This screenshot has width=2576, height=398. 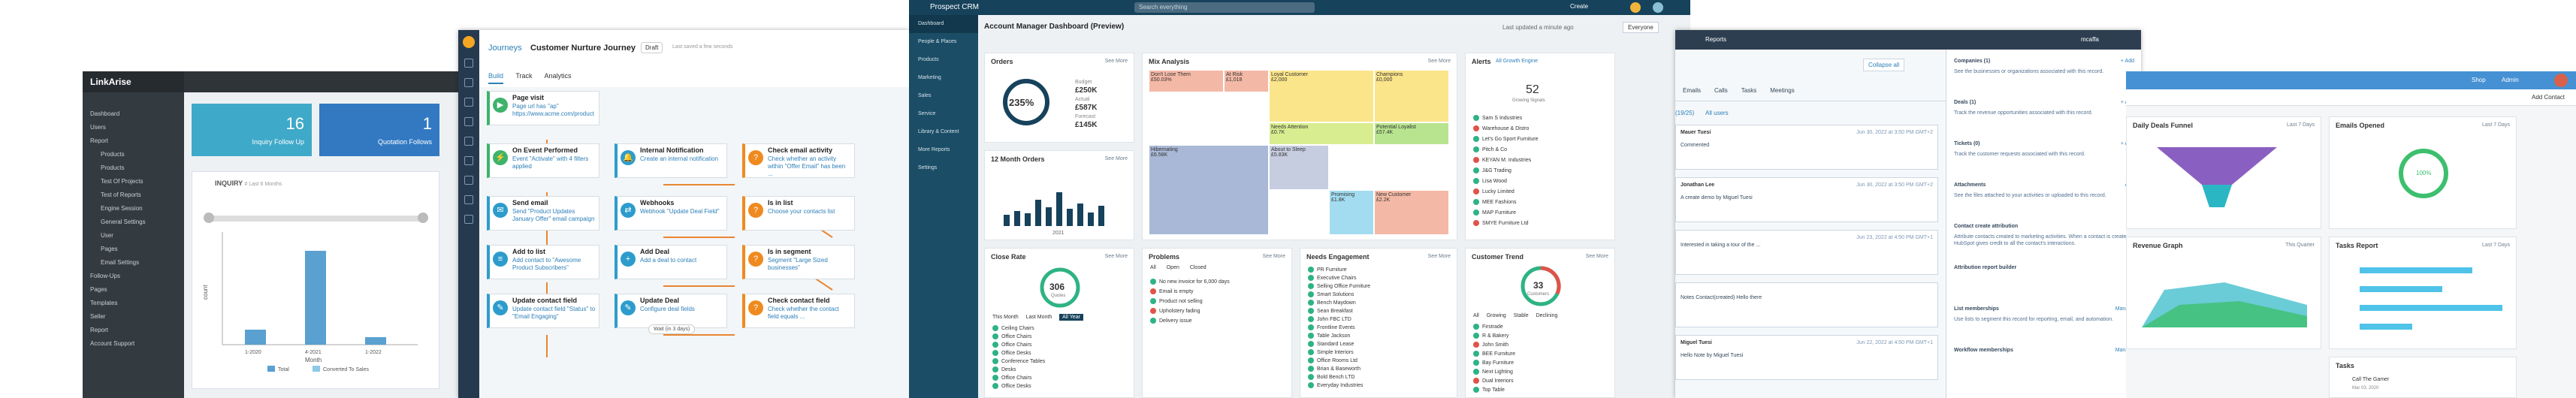 What do you see at coordinates (98, 317) in the screenshot?
I see `sidebar-item: Seller` at bounding box center [98, 317].